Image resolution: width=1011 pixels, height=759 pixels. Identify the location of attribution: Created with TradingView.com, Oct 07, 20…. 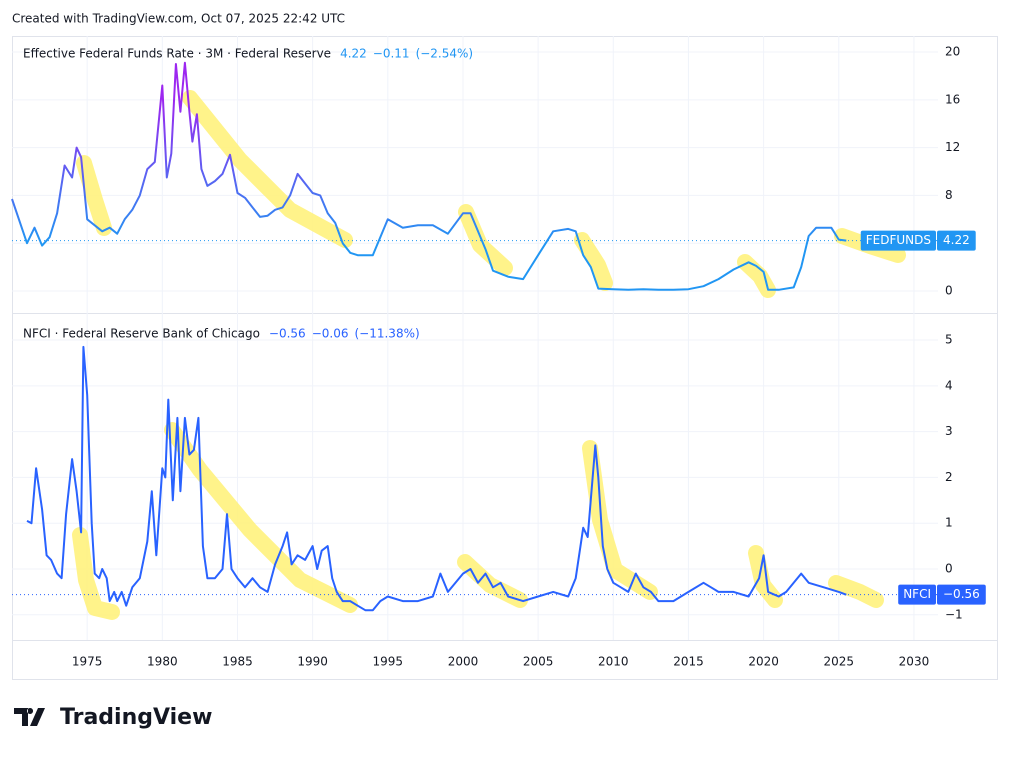
(178, 19).